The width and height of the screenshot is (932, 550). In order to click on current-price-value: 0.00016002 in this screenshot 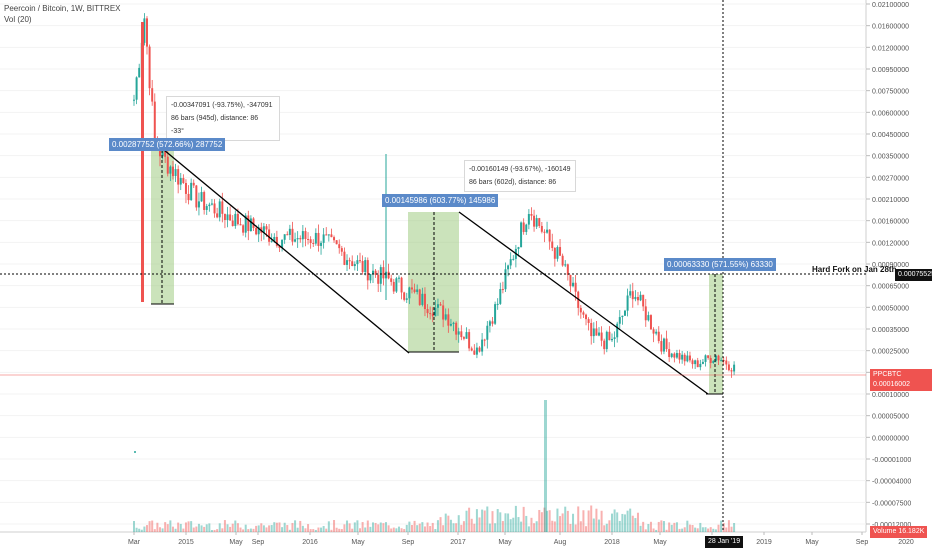, I will do `click(891, 384)`.